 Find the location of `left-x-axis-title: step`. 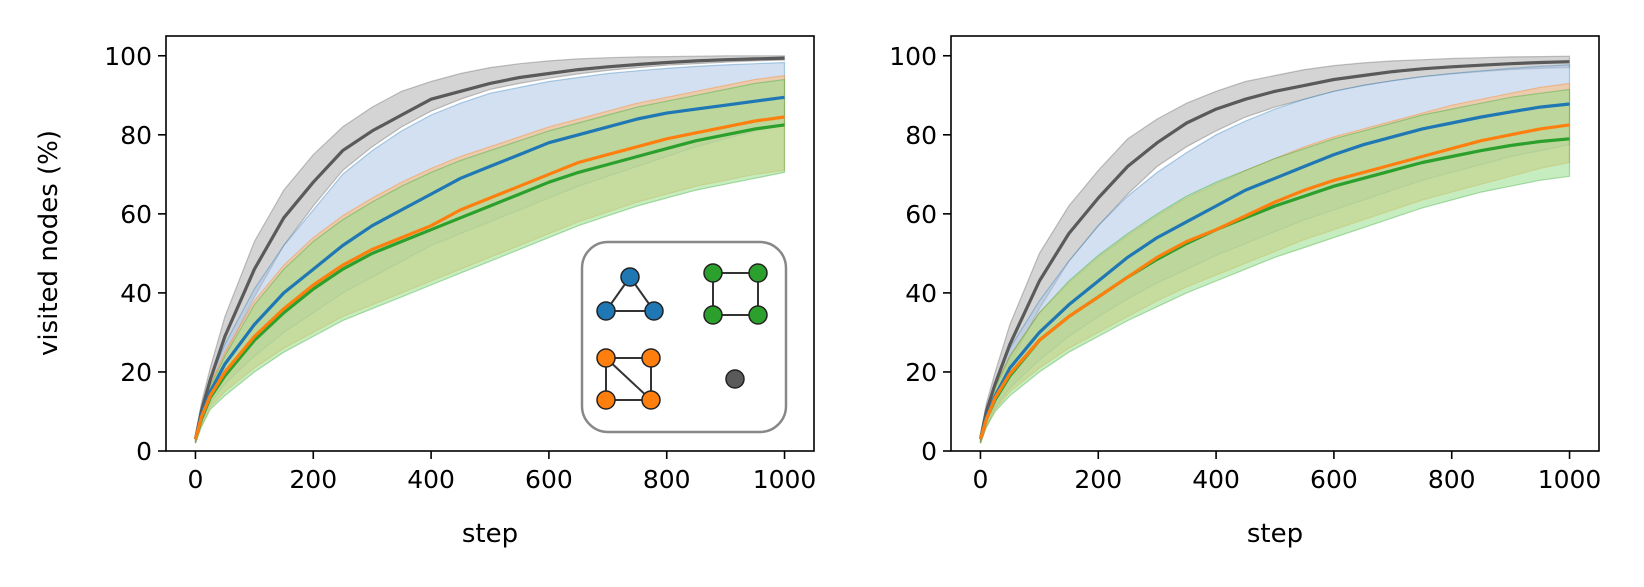

left-x-axis-title: step is located at coordinates (490, 534).